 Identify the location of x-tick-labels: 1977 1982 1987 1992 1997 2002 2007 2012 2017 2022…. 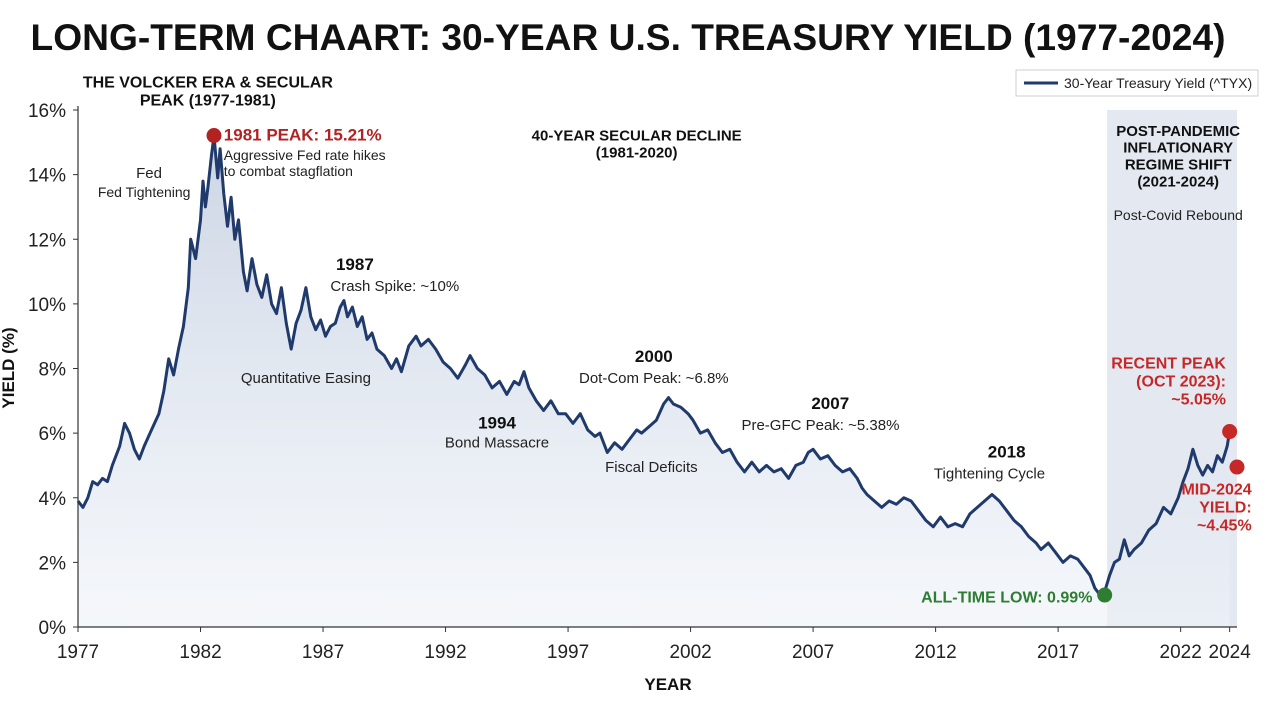
(654, 645).